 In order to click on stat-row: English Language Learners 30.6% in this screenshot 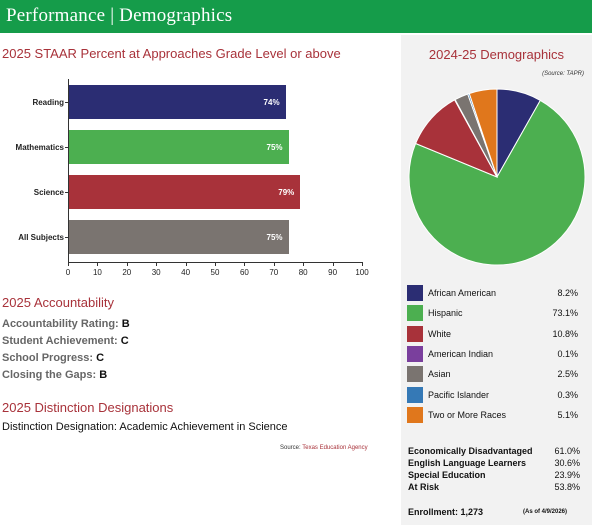, I will do `click(494, 463)`.